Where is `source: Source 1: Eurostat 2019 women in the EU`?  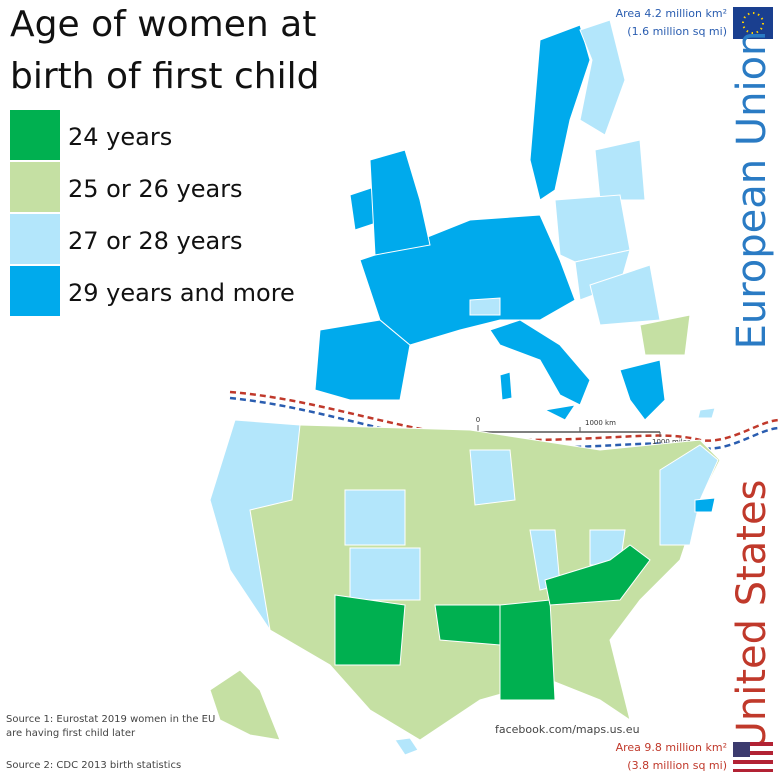 source: Source 1: Eurostat 2019 women in the EU is located at coordinates (110, 719).